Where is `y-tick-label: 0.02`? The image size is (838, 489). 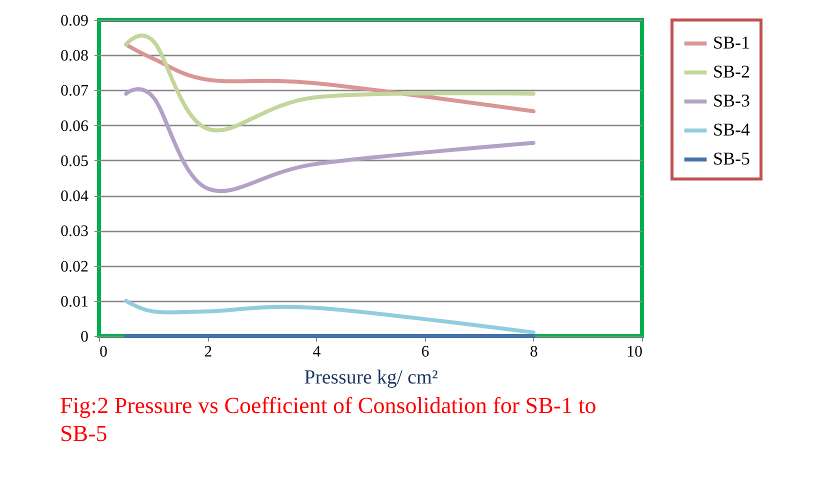 y-tick-label: 0.02 is located at coordinates (74, 267).